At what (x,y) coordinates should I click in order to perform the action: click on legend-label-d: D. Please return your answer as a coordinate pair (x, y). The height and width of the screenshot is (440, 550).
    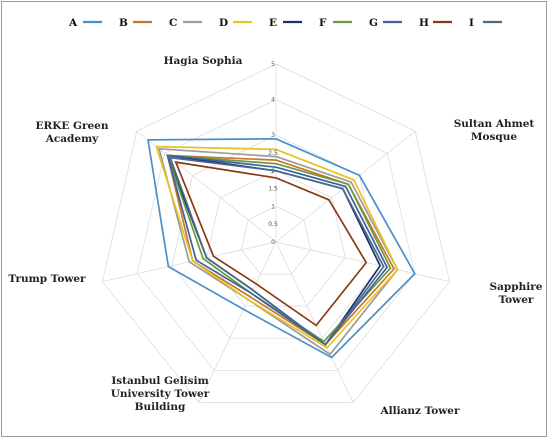
    Looking at the image, I should click on (223, 23).